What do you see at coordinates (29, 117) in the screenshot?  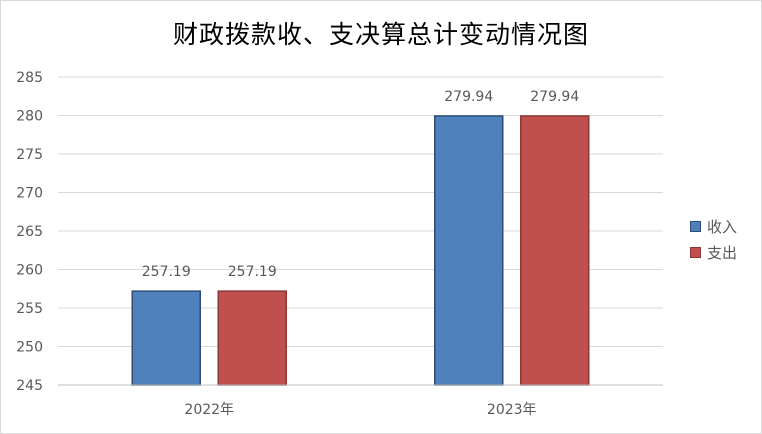 I see `y-tick-label: 280` at bounding box center [29, 117].